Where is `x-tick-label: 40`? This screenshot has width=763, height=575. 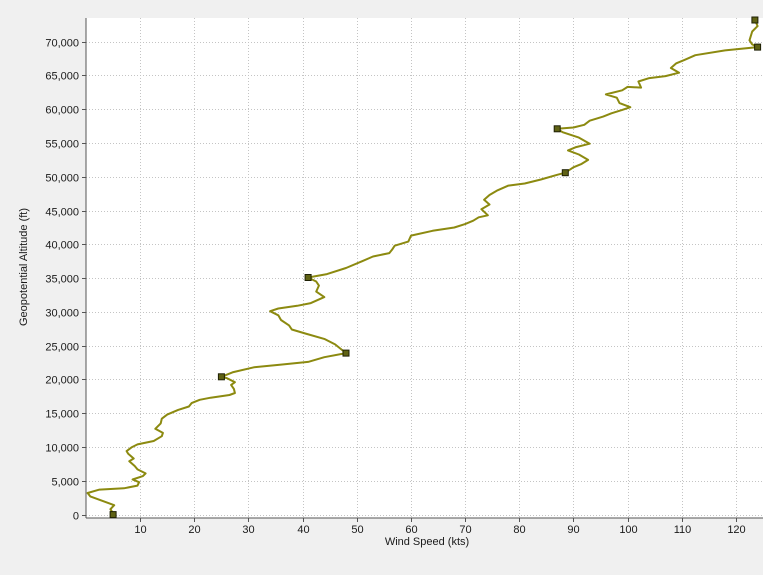 x-tick-label: 40 is located at coordinates (303, 530).